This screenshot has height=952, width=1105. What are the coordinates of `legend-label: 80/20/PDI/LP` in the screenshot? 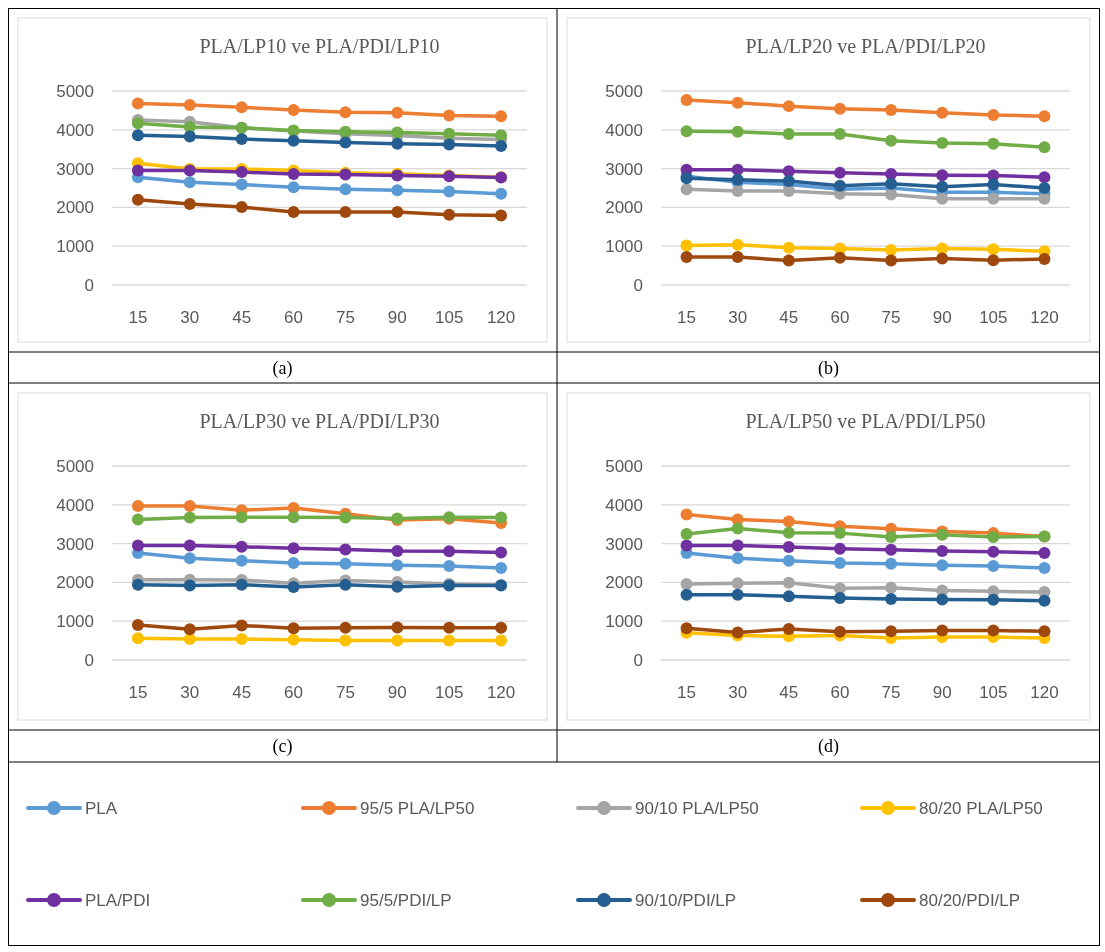 It's located at (970, 900).